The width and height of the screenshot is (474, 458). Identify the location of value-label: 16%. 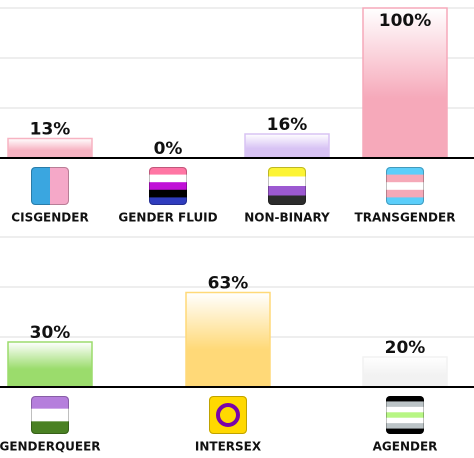
(287, 125).